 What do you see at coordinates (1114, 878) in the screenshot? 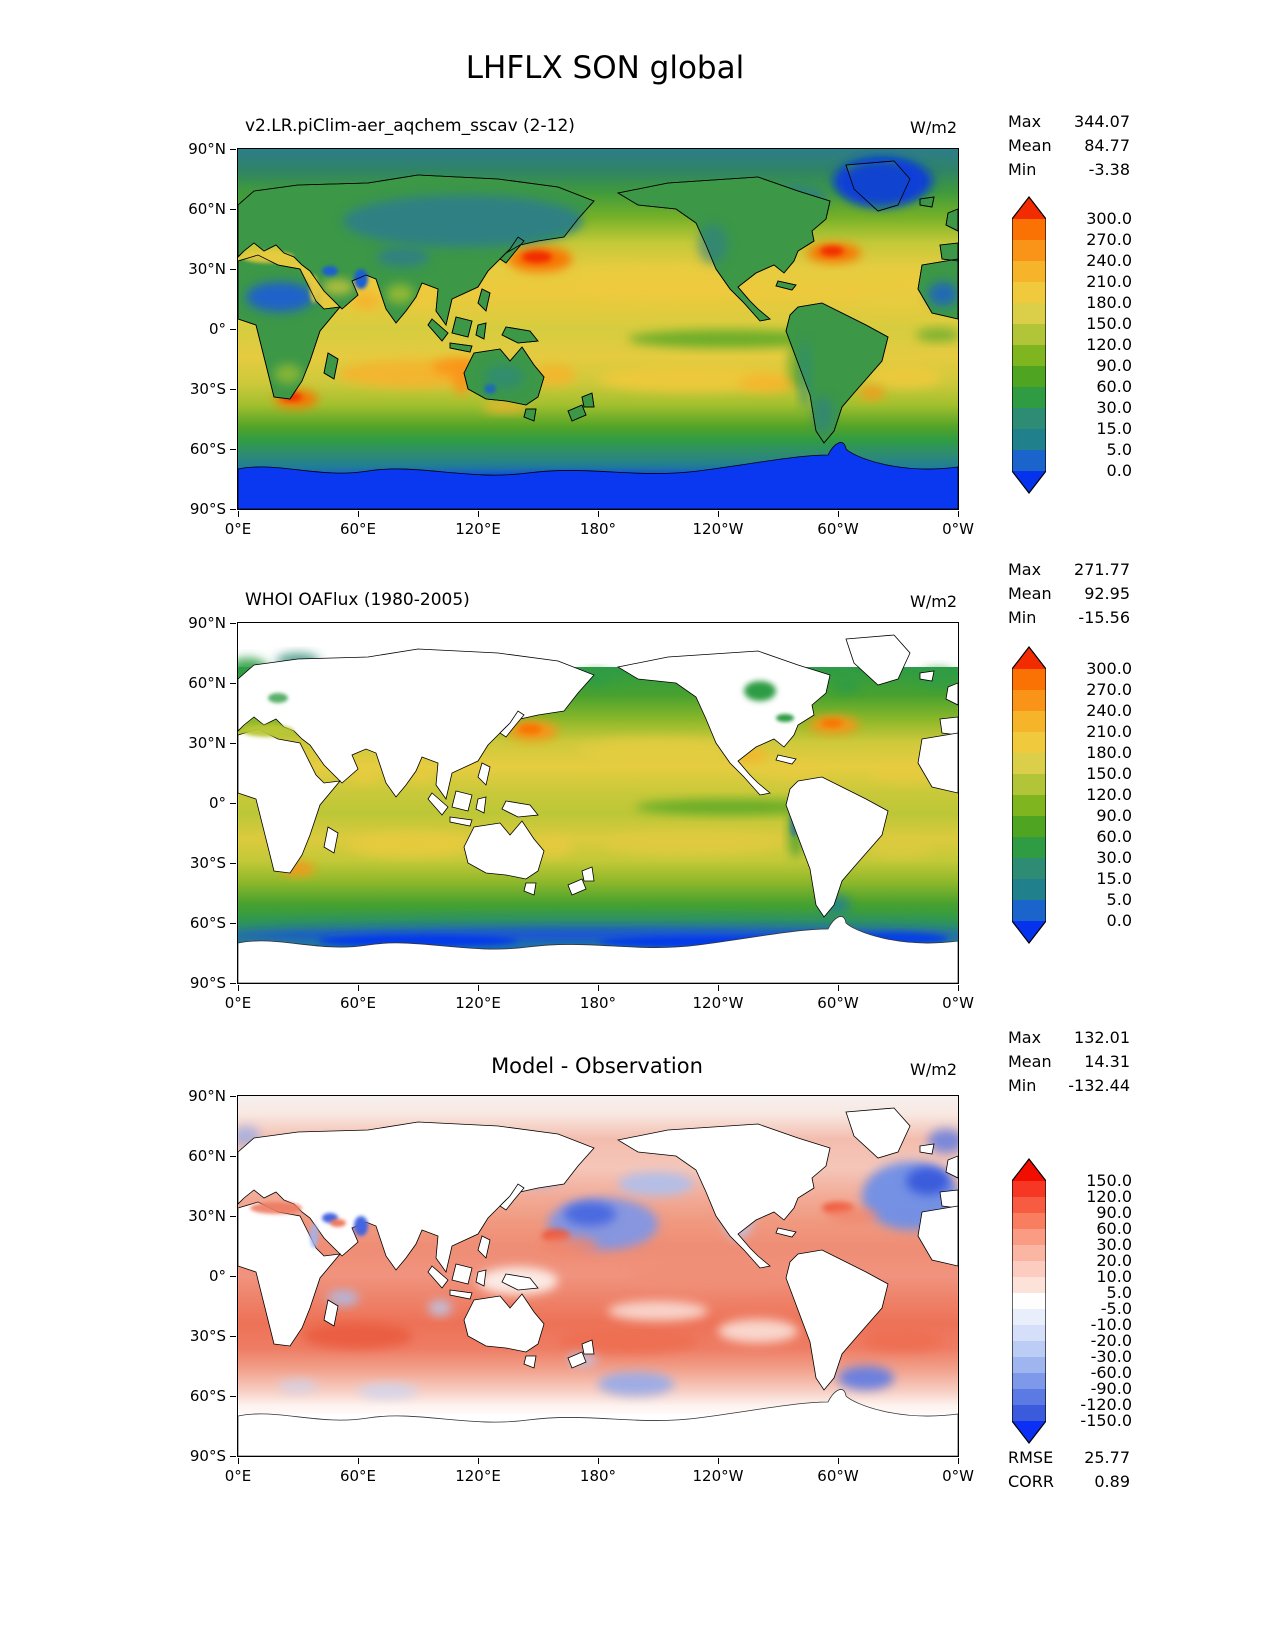
I see `colorbar-tick-label: 15.0` at bounding box center [1114, 878].